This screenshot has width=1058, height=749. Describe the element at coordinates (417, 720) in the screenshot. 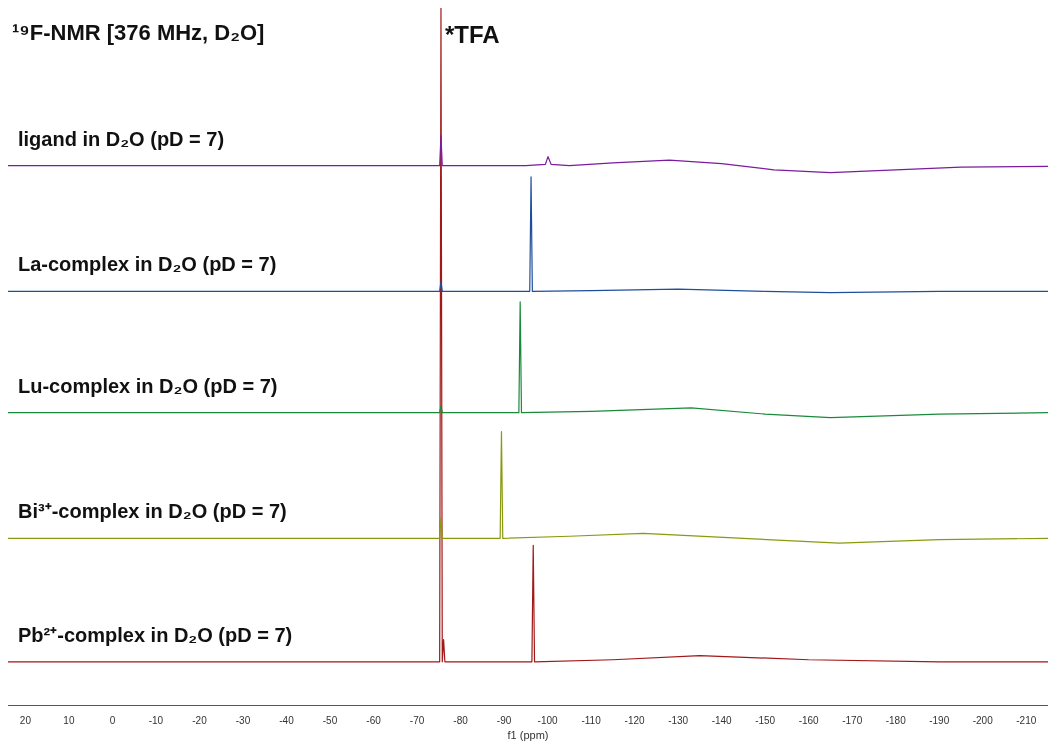

I see `x-tick-label: -70` at that location.